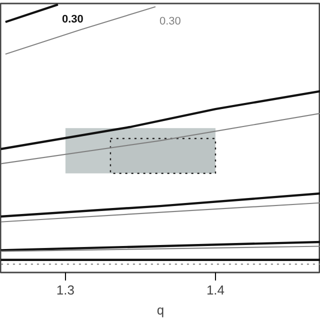 Image resolution: width=320 pixels, height=320 pixels. What do you see at coordinates (160, 310) in the screenshot?
I see `x-axis-title: q` at bounding box center [160, 310].